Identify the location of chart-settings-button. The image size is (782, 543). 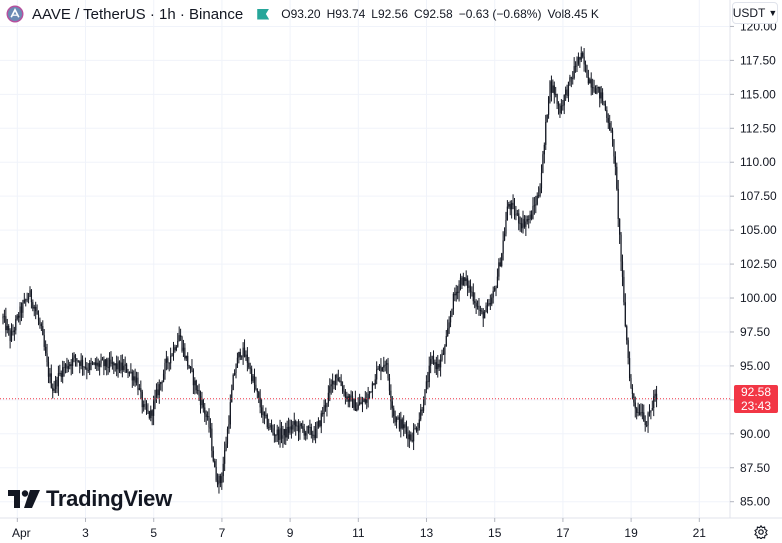
(761, 532).